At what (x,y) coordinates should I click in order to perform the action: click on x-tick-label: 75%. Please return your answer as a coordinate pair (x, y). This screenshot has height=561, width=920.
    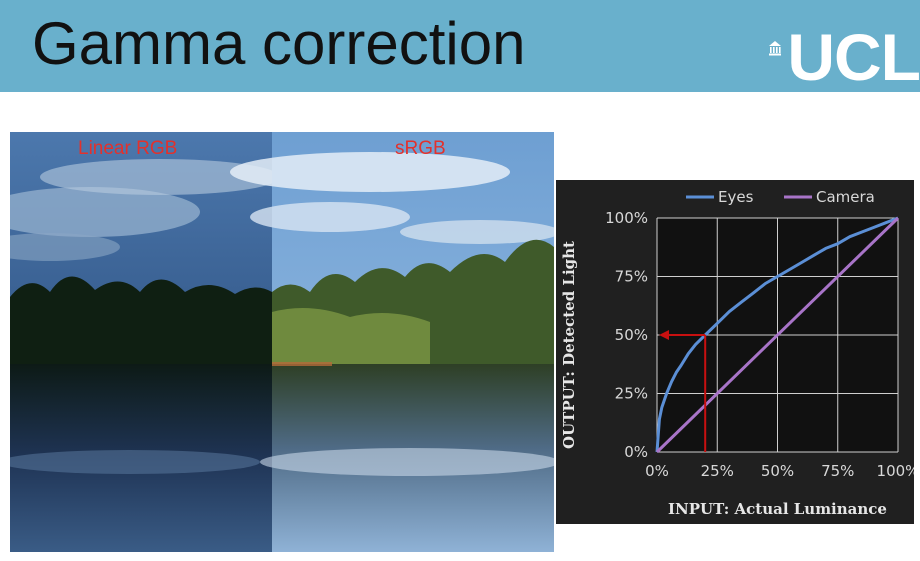
    Looking at the image, I should click on (837, 471).